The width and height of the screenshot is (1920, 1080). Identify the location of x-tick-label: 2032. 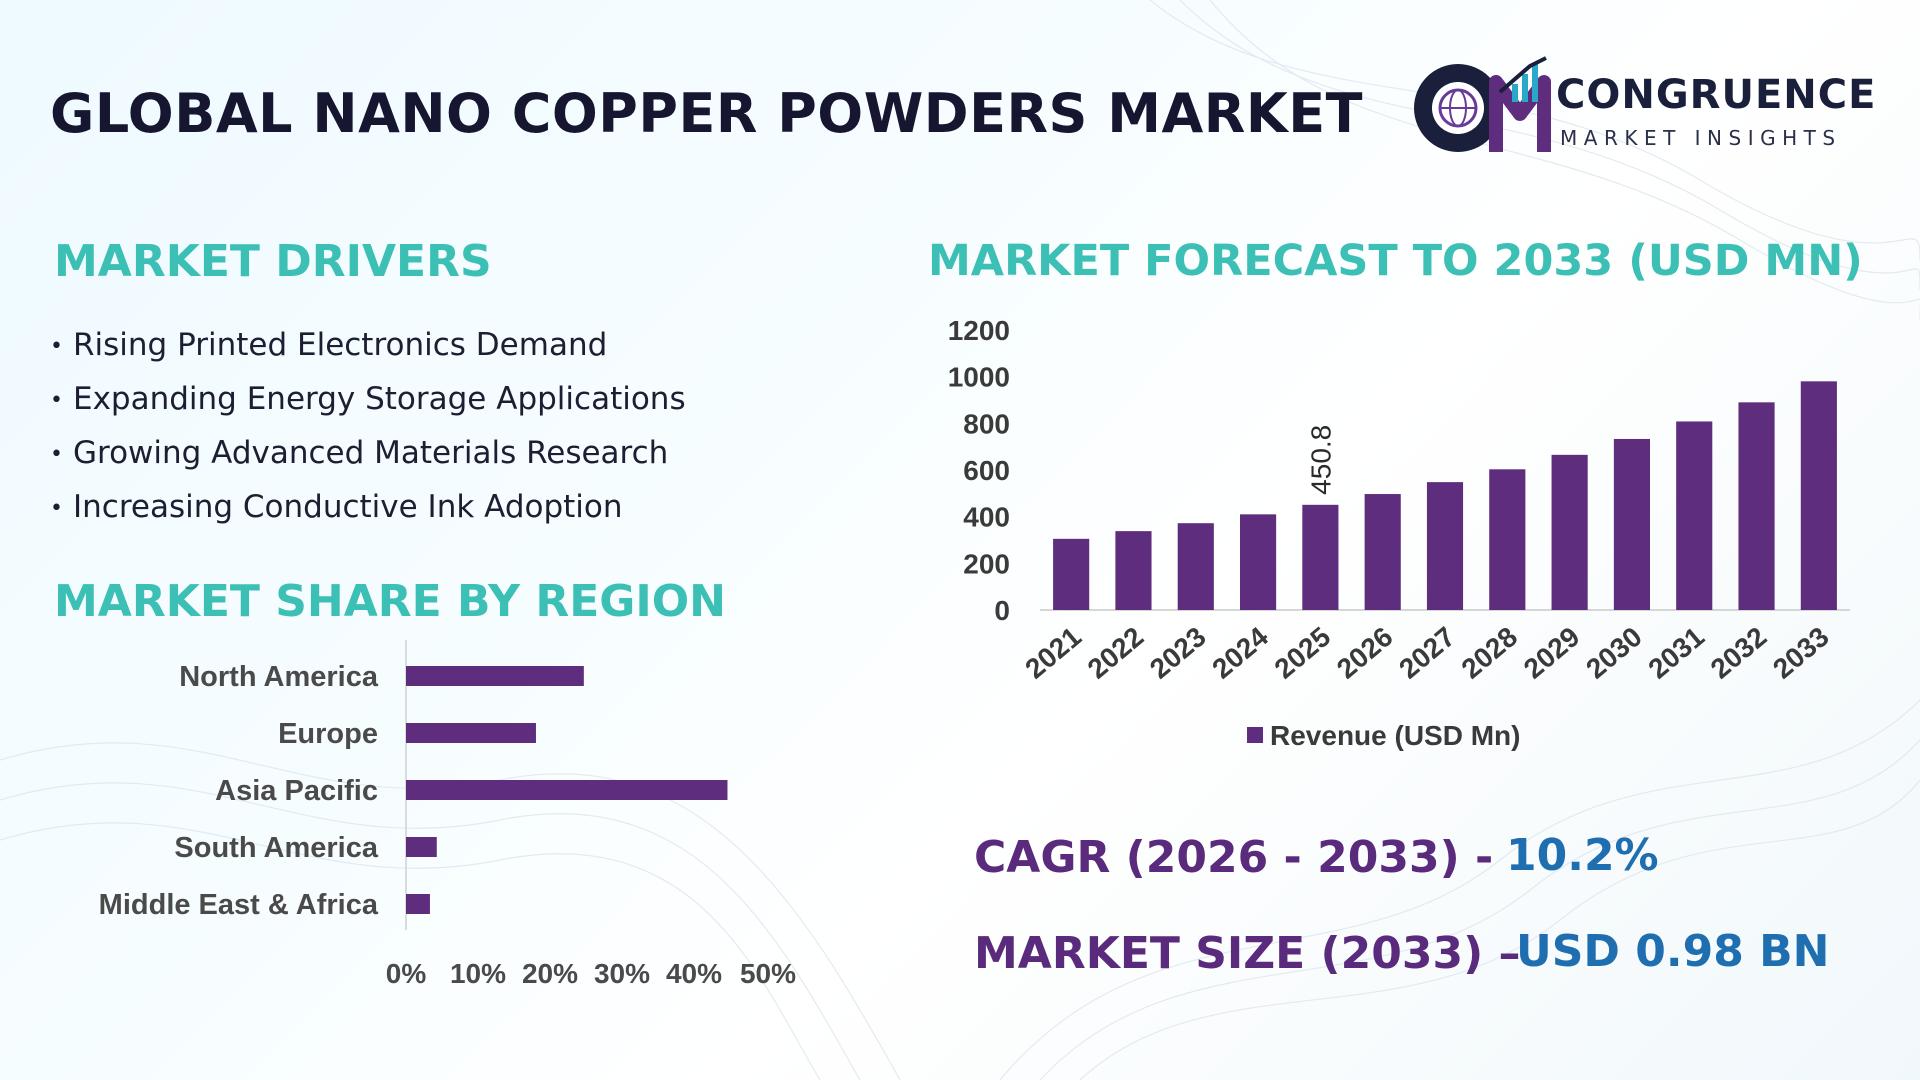
(1739, 653).